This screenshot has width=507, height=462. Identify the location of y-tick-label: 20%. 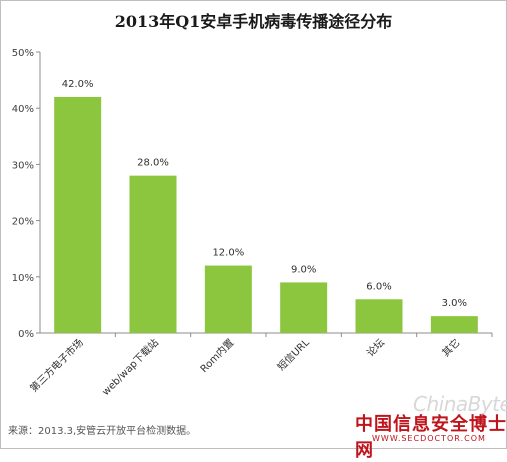
(23, 222).